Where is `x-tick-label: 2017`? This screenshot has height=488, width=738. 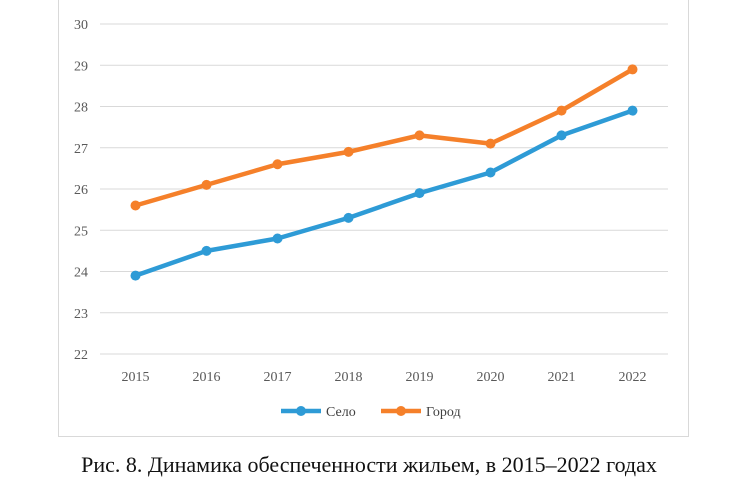 x-tick-label: 2017 is located at coordinates (278, 377).